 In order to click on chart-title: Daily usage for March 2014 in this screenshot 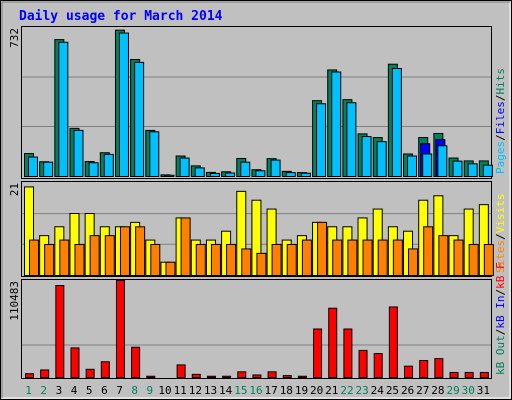, I will do `click(121, 16)`.